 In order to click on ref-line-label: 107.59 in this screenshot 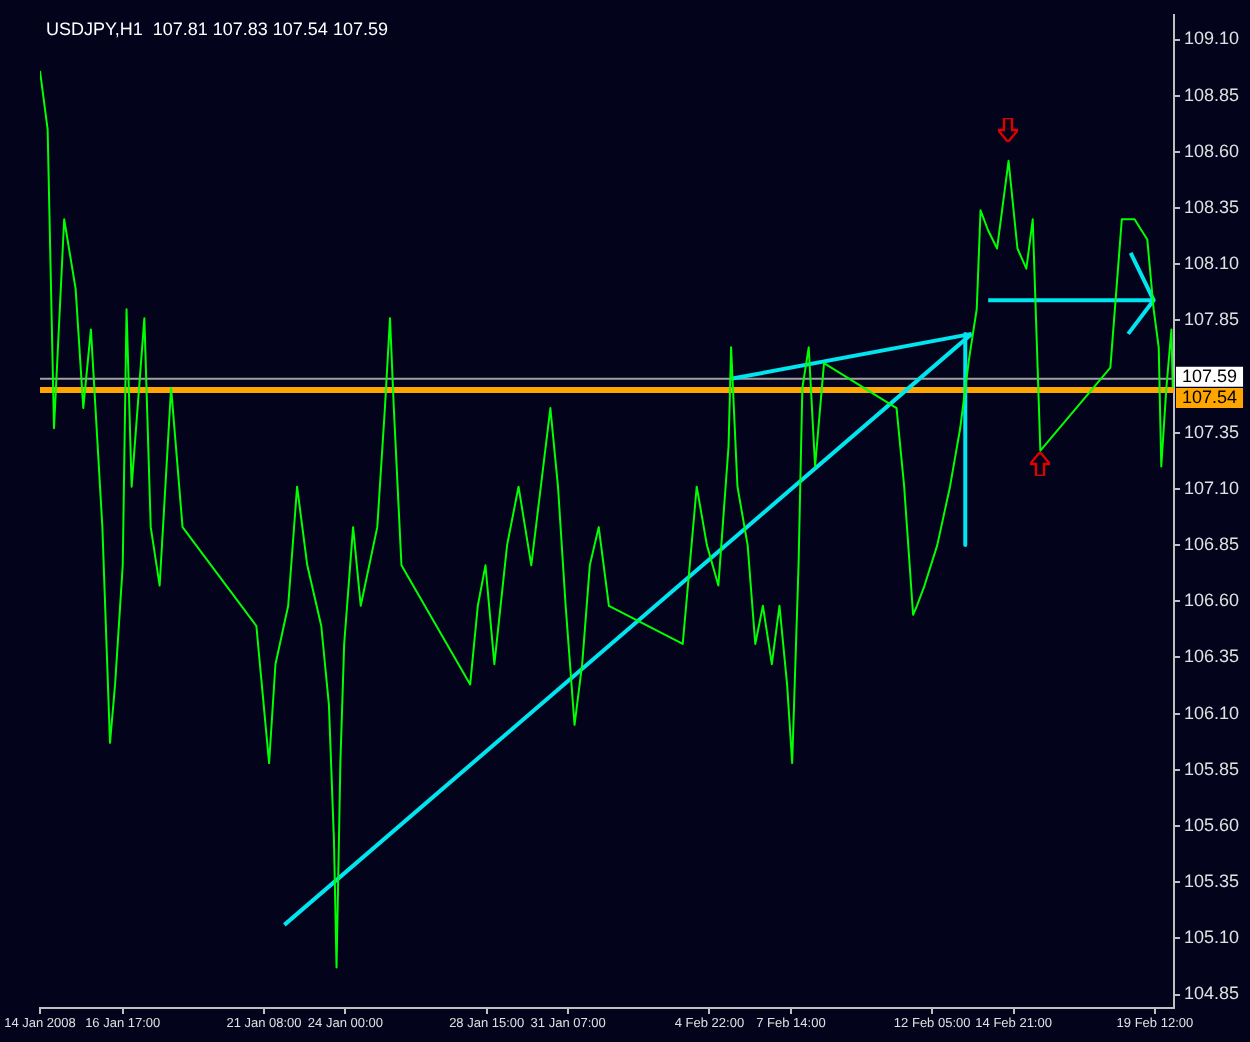, I will do `click(1210, 375)`.